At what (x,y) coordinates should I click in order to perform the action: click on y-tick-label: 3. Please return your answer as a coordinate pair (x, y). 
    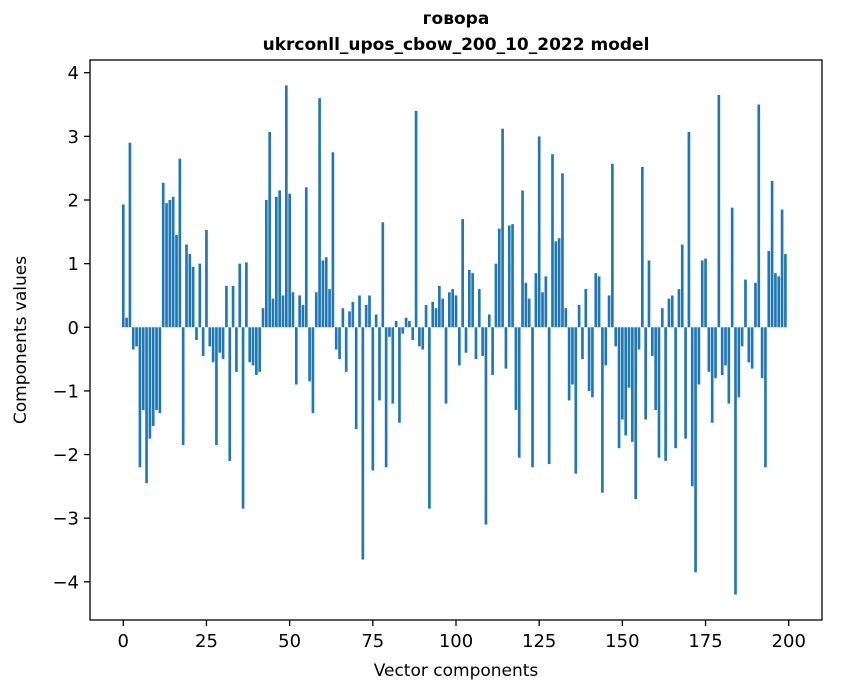
    Looking at the image, I should click on (73, 137).